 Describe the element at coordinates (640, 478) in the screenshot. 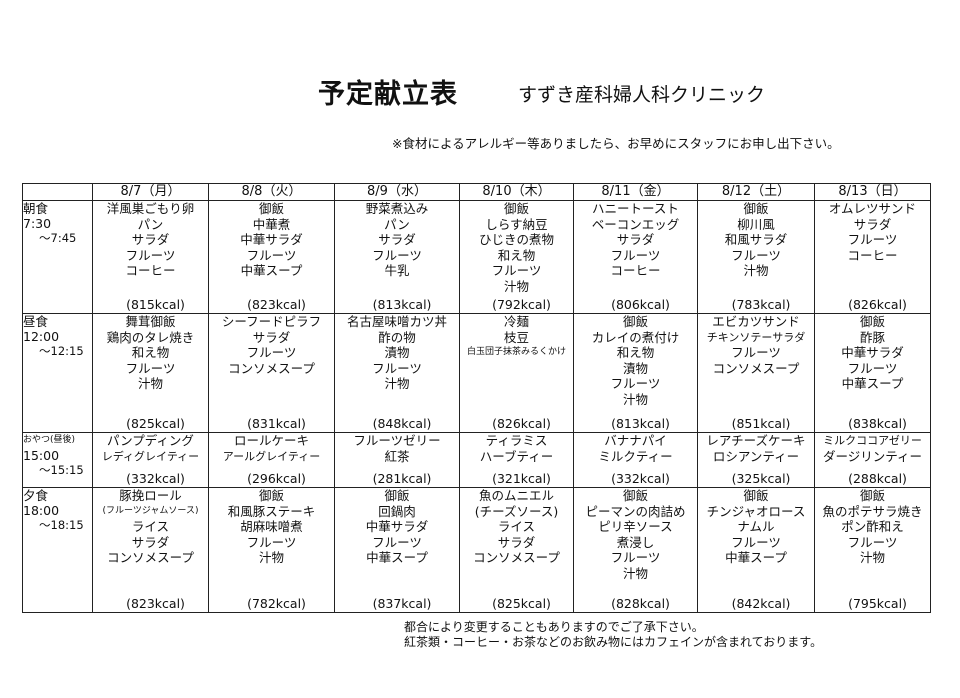

I see `kcal-value: (332kcal)` at that location.